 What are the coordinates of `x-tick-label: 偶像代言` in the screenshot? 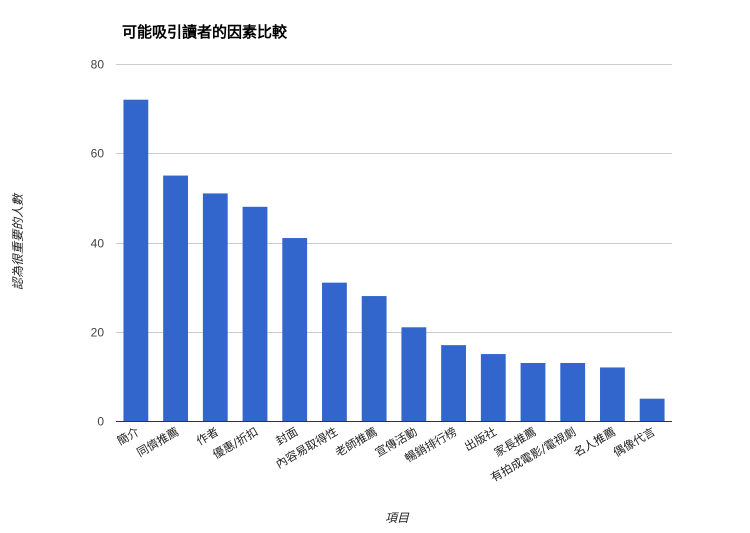 It's located at (634, 441).